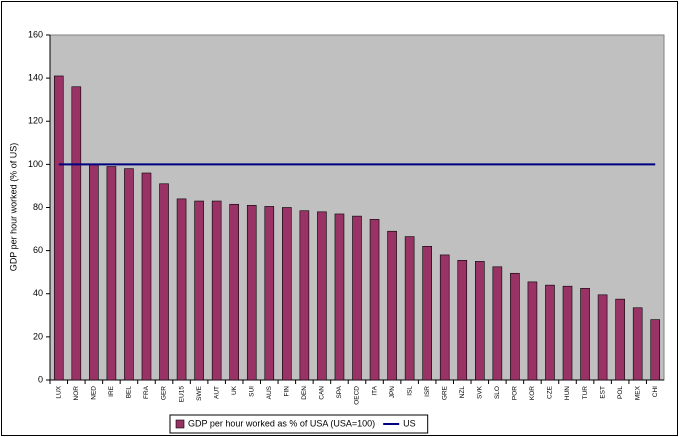 The height and width of the screenshot is (437, 679). What do you see at coordinates (94, 393) in the screenshot?
I see `x-tick-label: NED` at bounding box center [94, 393].